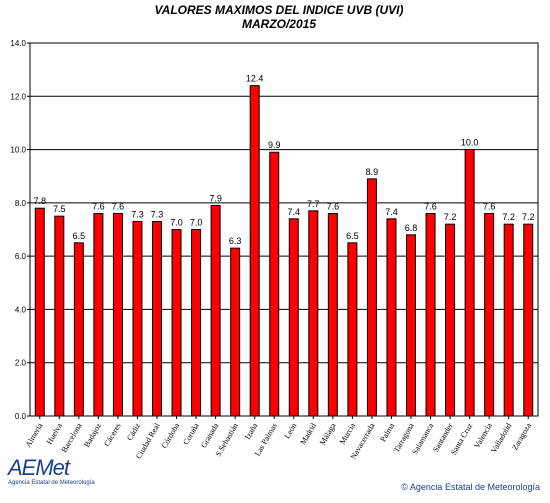 This screenshot has width=550, height=503. Describe the element at coordinates (348, 433) in the screenshot. I see `x-category-label: Murcia` at that location.